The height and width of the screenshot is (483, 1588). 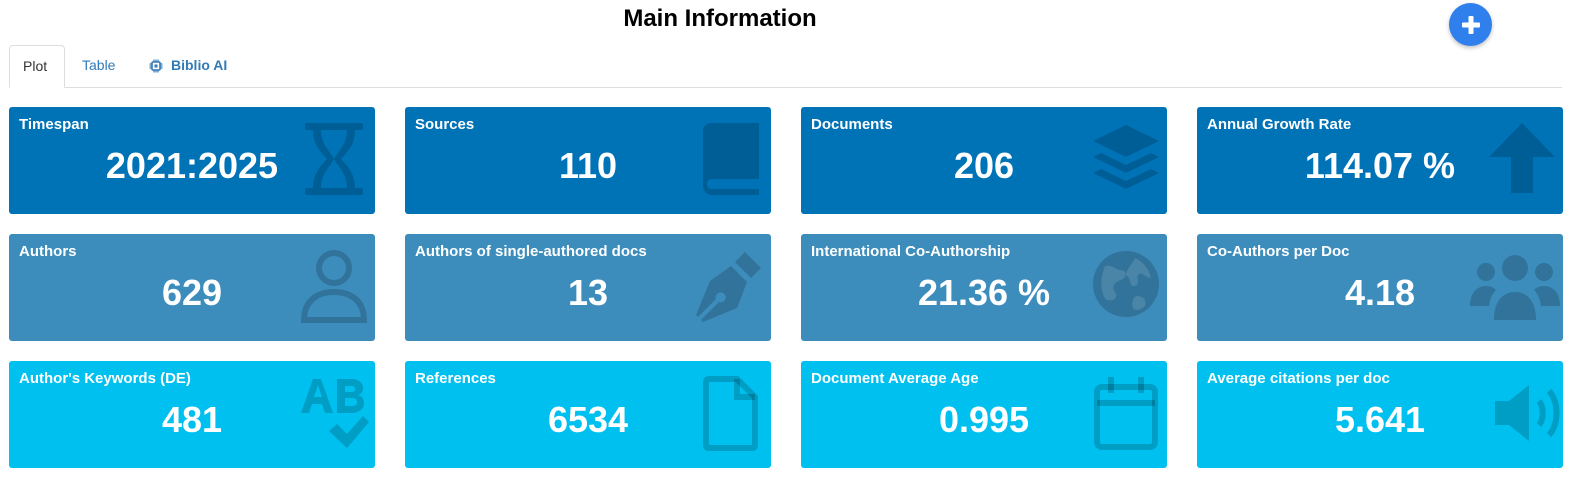 I want to click on card-references: References 6534, so click(x=588, y=414).